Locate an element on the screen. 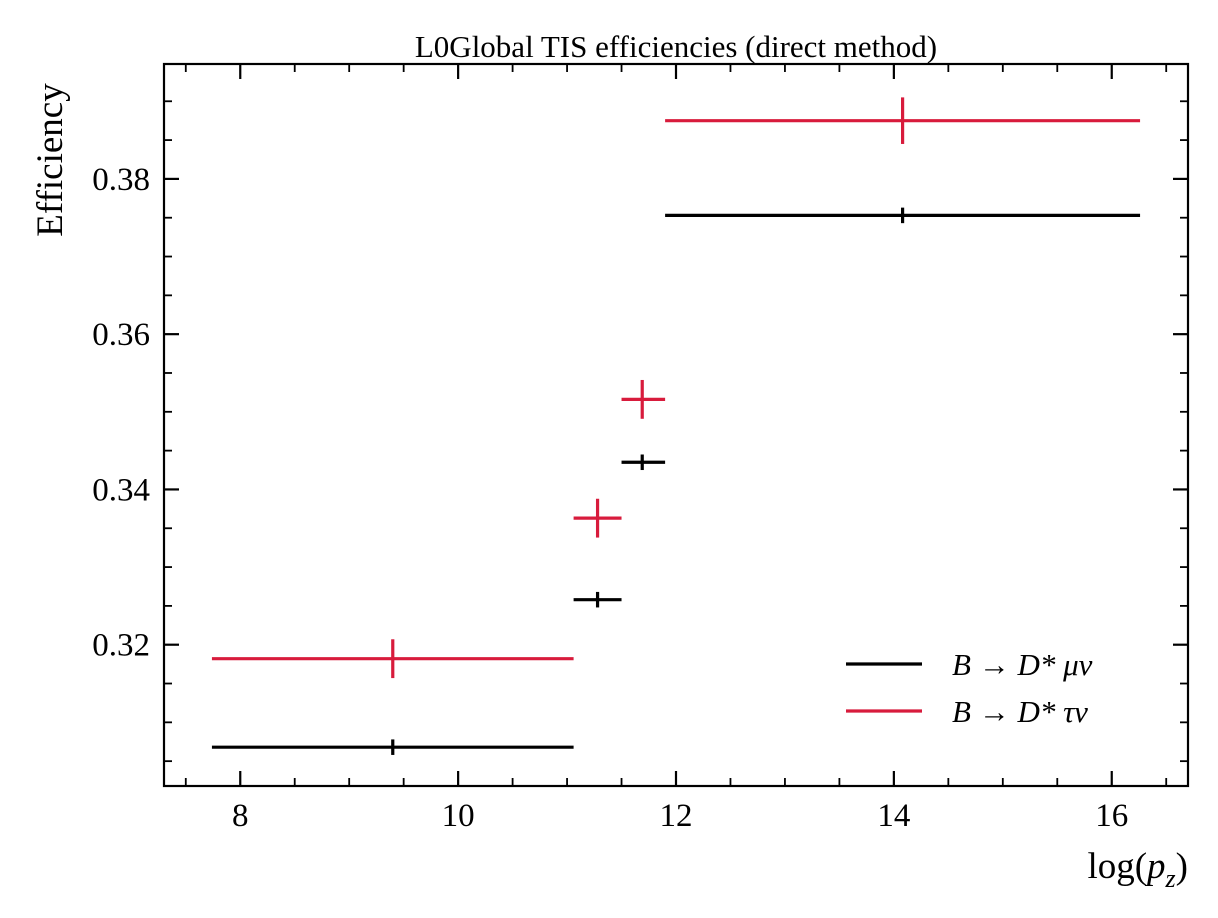 This screenshot has width=1218, height=918. x-axis-label: log(pz) is located at coordinates (1137, 869).